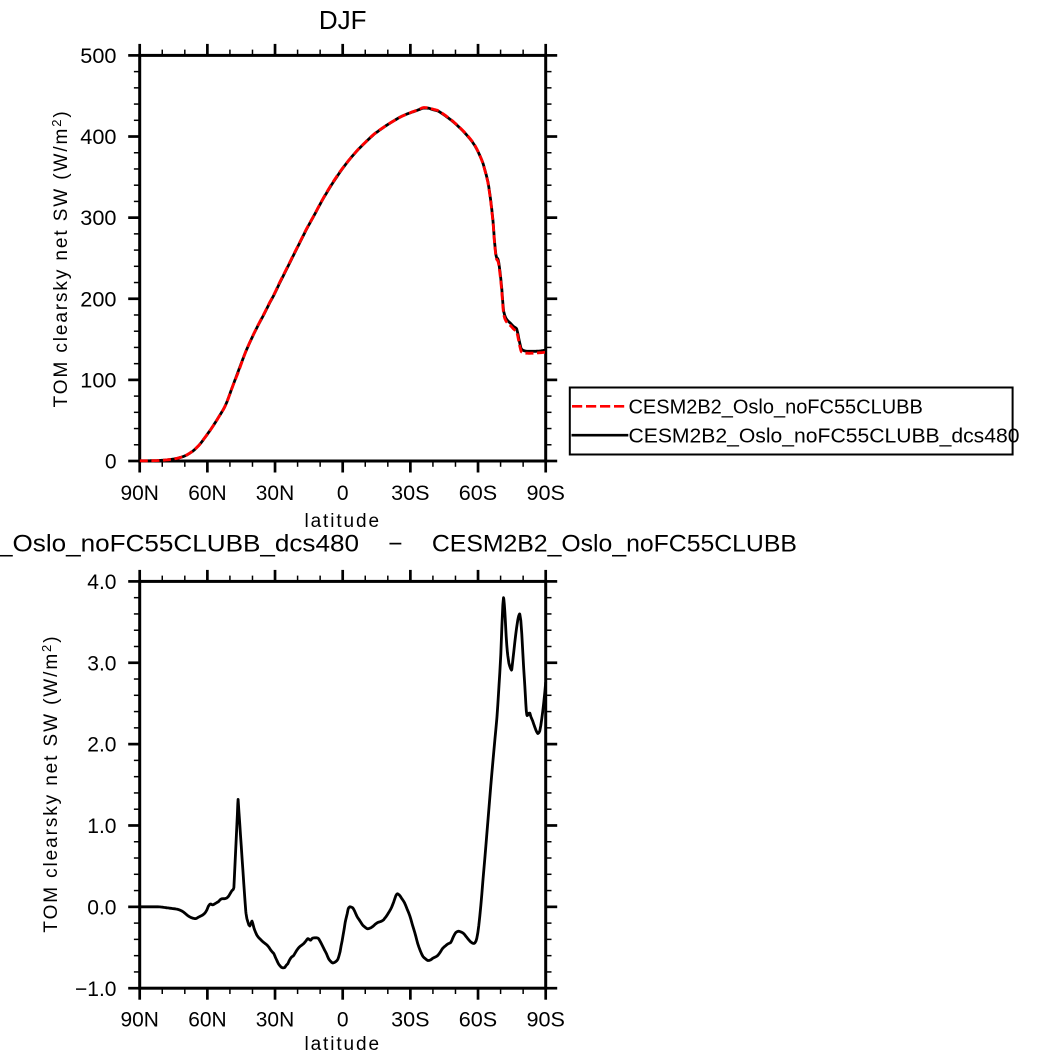 The width and height of the screenshot is (1063, 1063). I want to click on svg-text: −1.0, so click(95, 989).